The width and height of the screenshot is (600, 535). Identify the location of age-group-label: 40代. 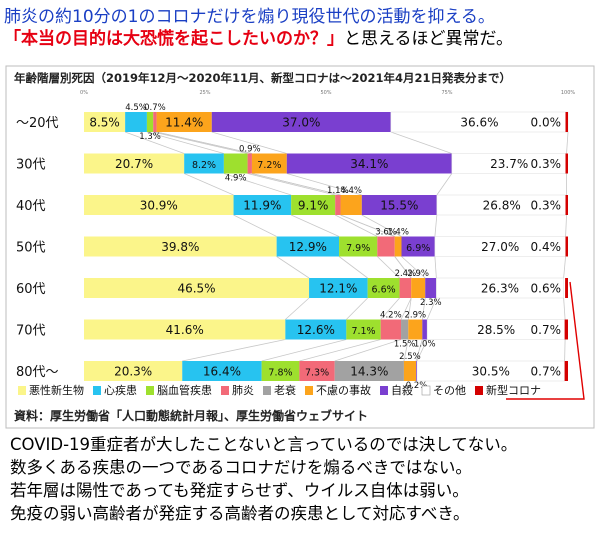
(31, 206).